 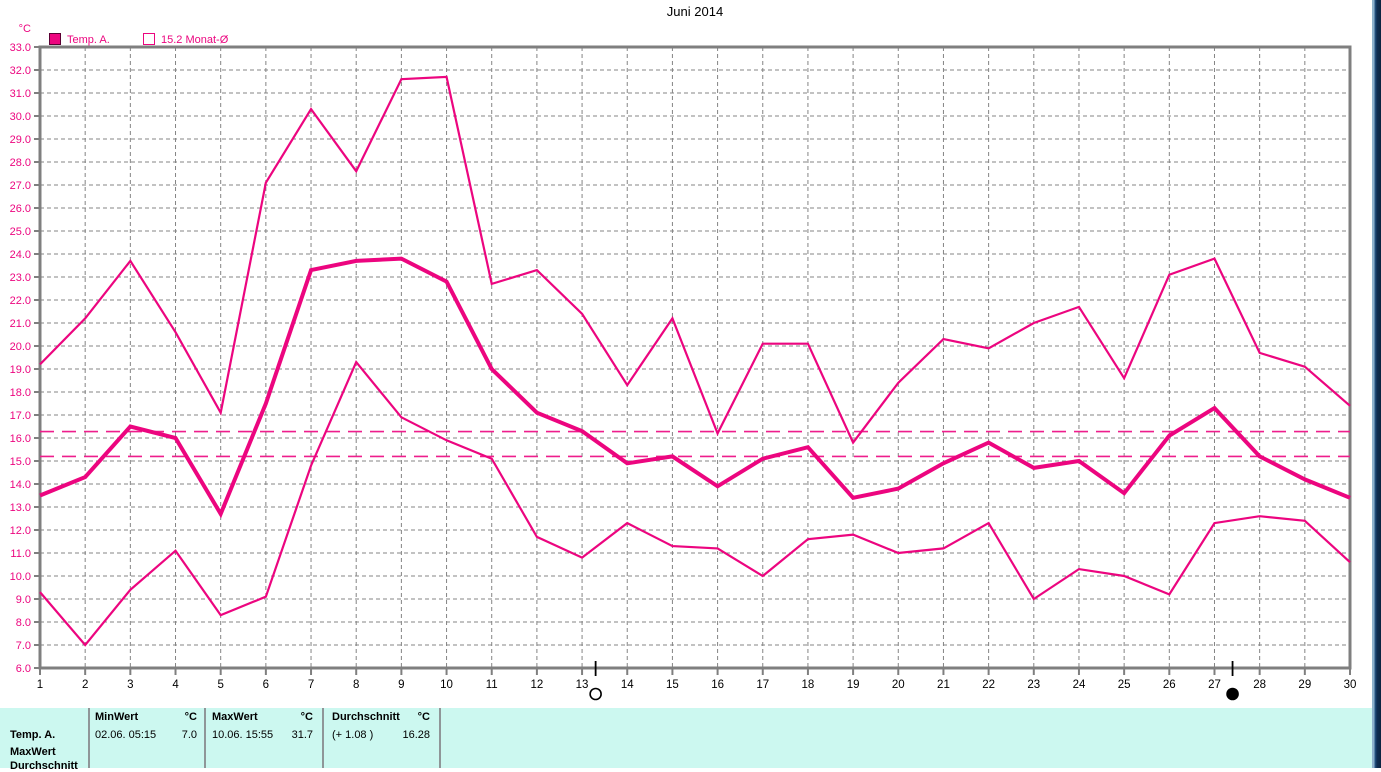 What do you see at coordinates (1232, 694) in the screenshot?
I see `new-moon-icon` at bounding box center [1232, 694].